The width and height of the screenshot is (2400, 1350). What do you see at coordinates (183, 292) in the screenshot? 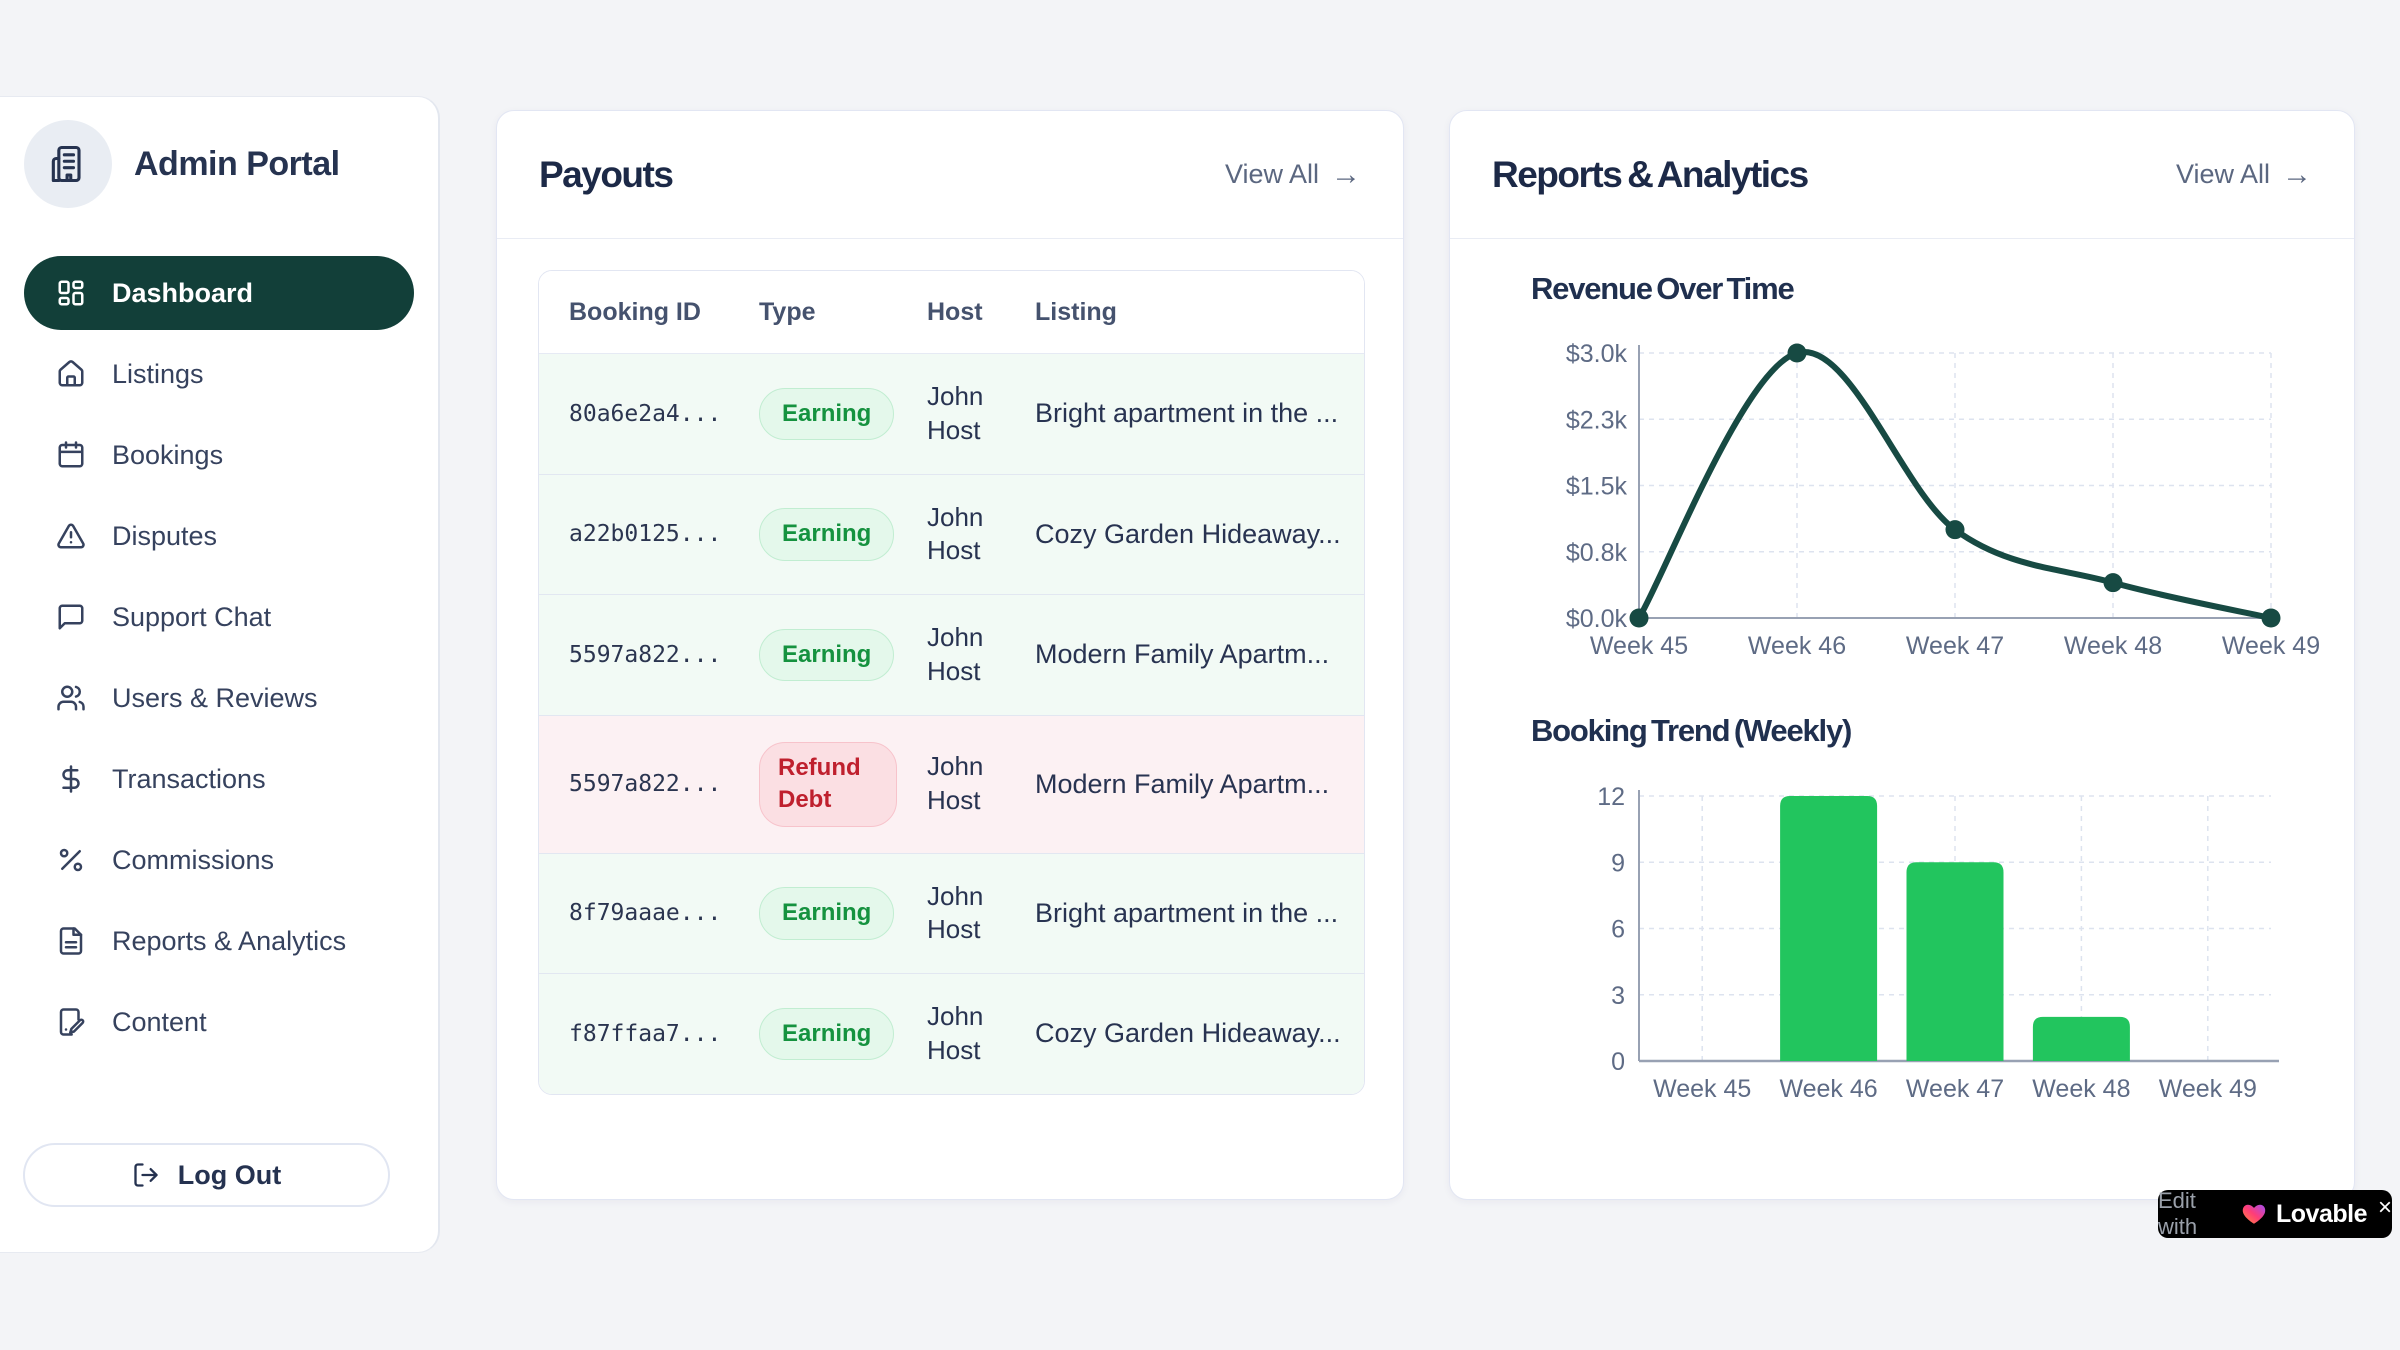
I see `sidebar-item-label: Dashboard` at bounding box center [183, 292].